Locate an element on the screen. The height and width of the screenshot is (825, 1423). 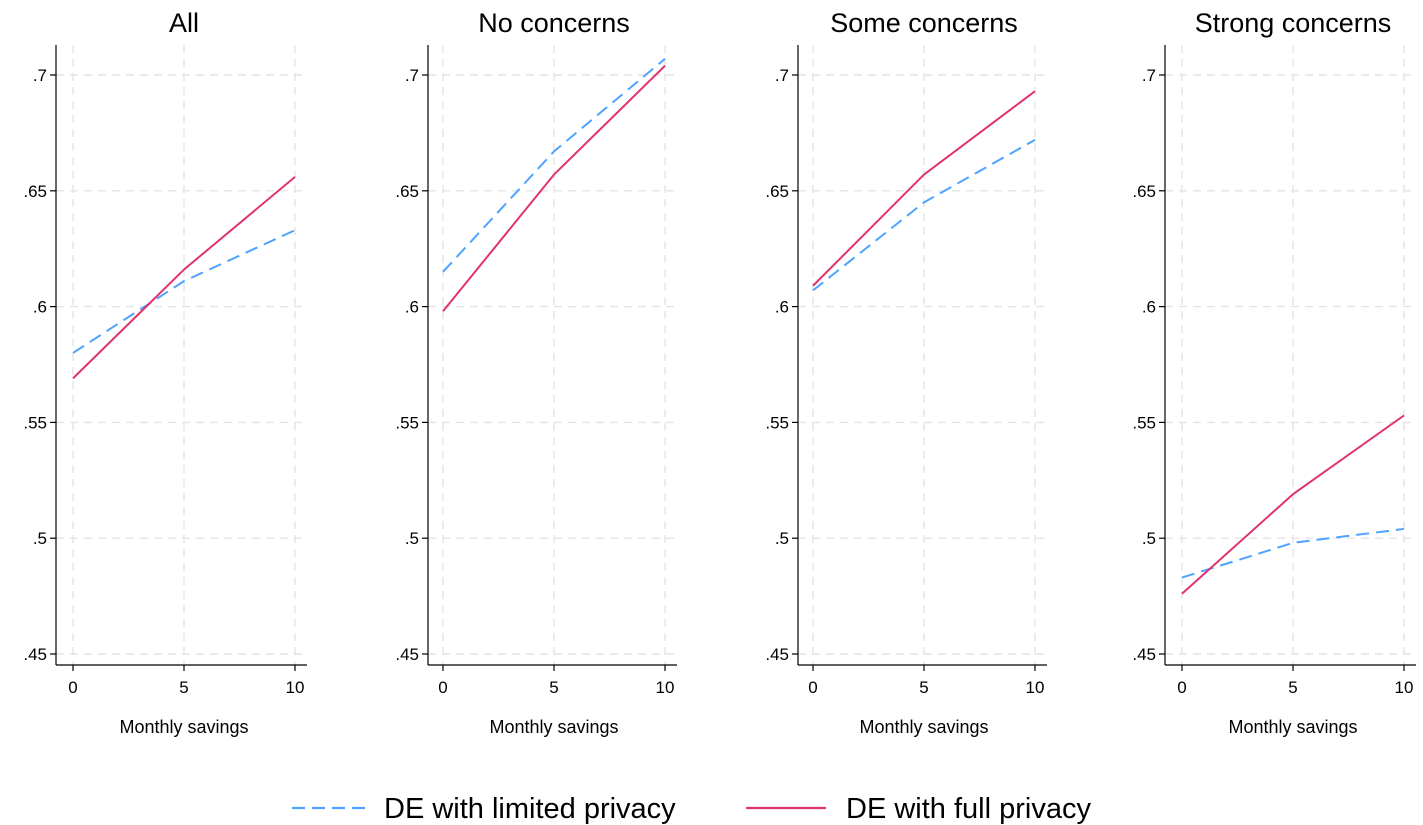
panel-title: Some concerns is located at coordinates (924, 23).